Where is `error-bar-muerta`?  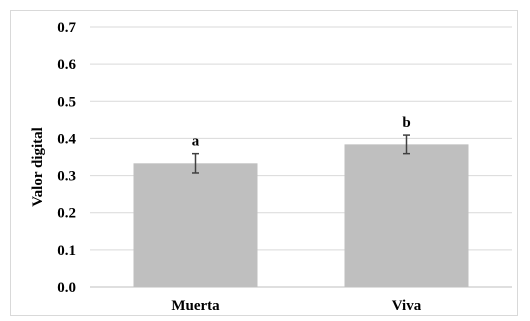 error-bar-muerta is located at coordinates (195, 163).